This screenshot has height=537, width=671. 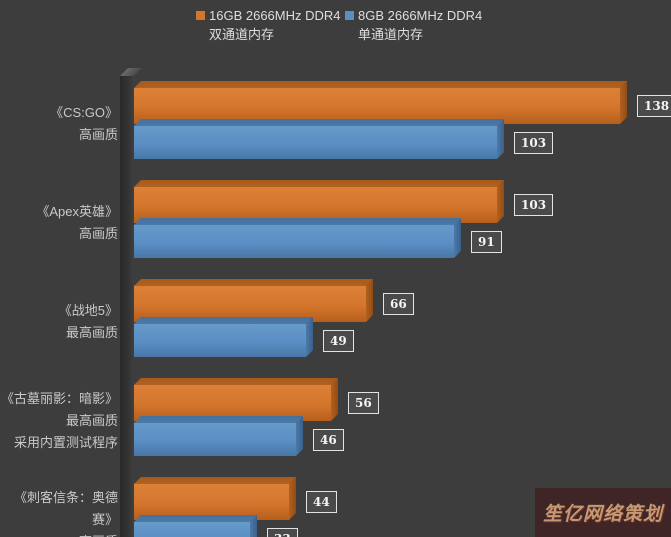 I want to click on axis-wall-top-face, so click(x=131, y=72).